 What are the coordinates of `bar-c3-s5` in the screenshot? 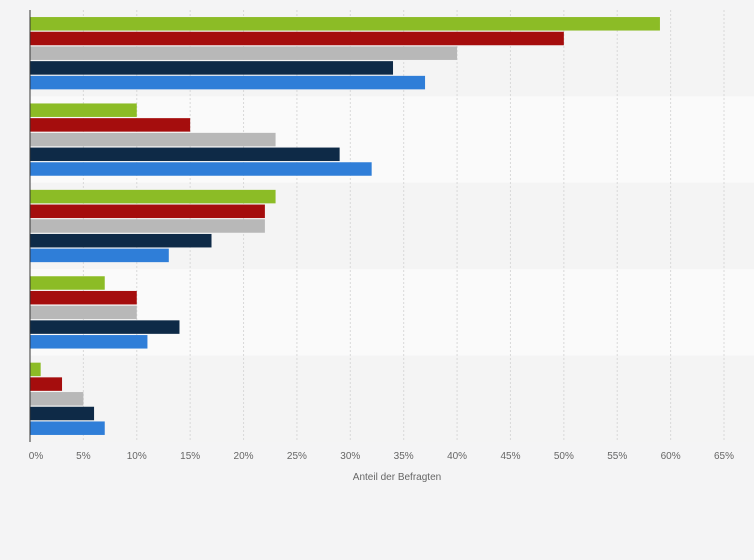 It's located at (99, 255).